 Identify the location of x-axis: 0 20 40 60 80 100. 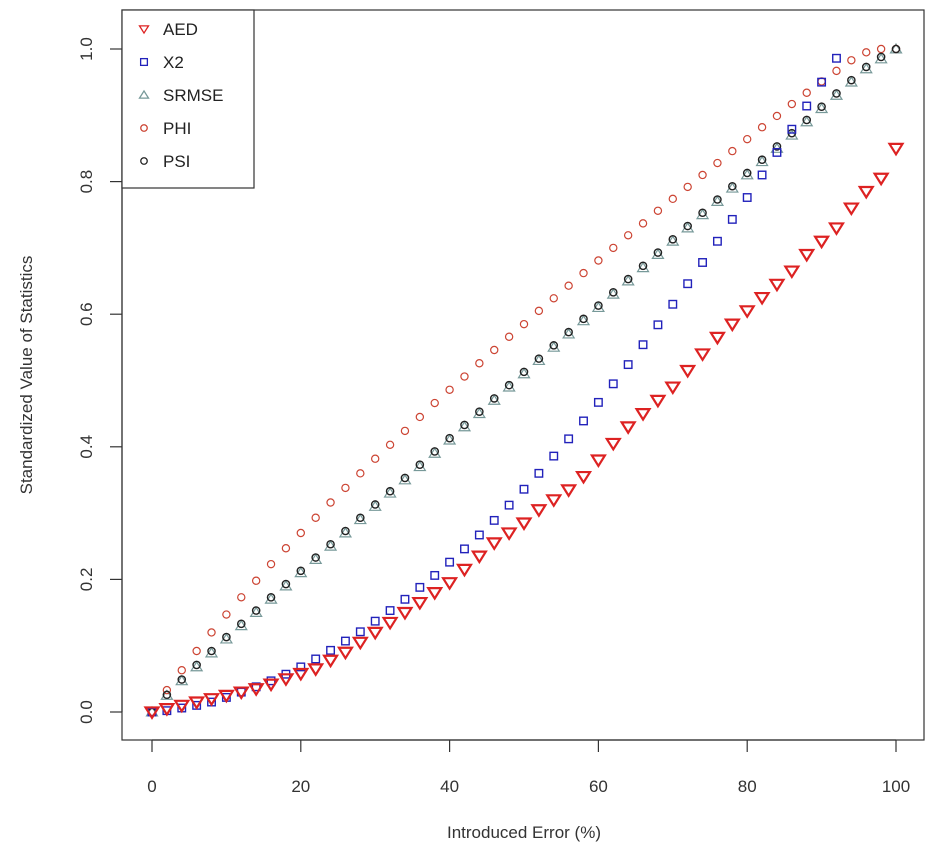
(528, 767).